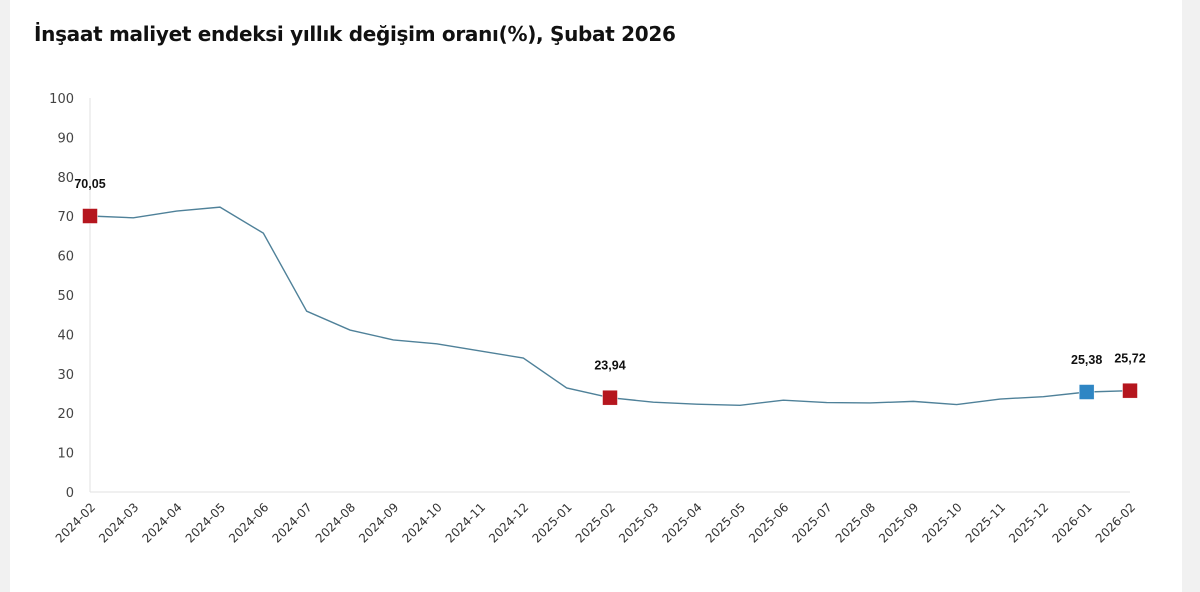 Image resolution: width=1200 pixels, height=592 pixels. I want to click on x-tick-label: 2026-02, so click(1115, 522).